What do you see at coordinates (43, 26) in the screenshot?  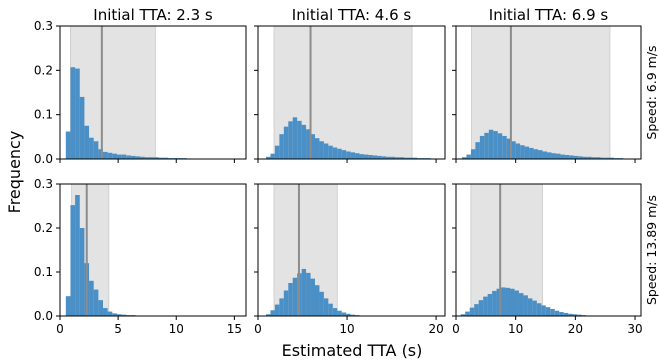 I see `y-tick-label: 0.3` at bounding box center [43, 26].